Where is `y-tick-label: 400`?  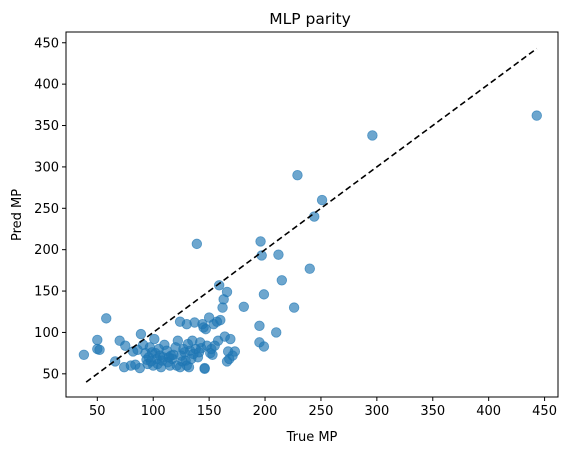 y-tick-label: 400 is located at coordinates (46, 85).